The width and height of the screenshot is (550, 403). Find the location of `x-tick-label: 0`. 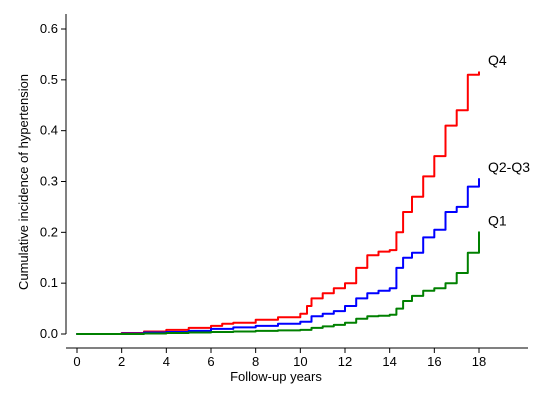

x-tick-label: 0 is located at coordinates (76, 361).